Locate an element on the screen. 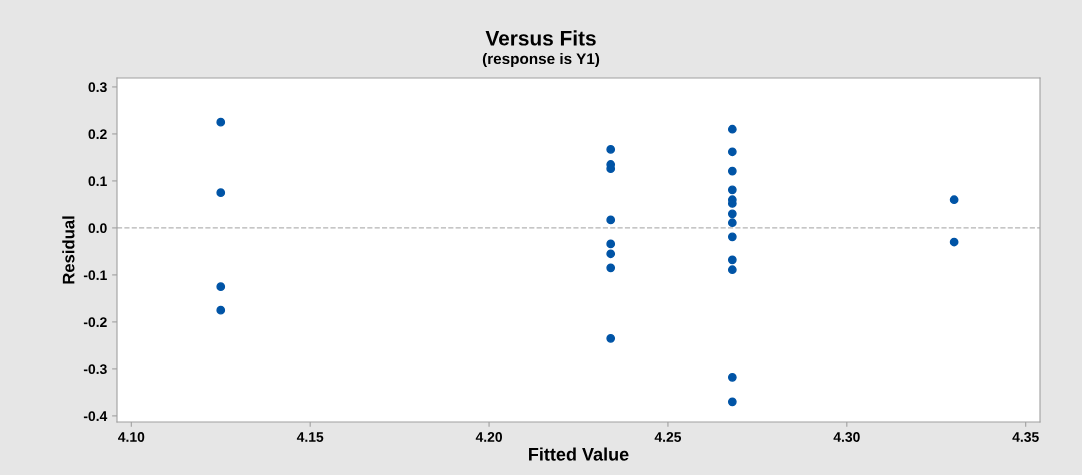  y-tick-label: -0.1 is located at coordinates (95, 275).